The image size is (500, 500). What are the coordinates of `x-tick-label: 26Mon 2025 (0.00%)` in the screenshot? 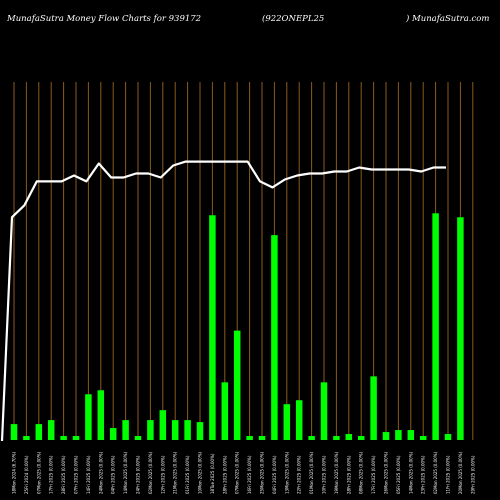 It's located at (386, 472).